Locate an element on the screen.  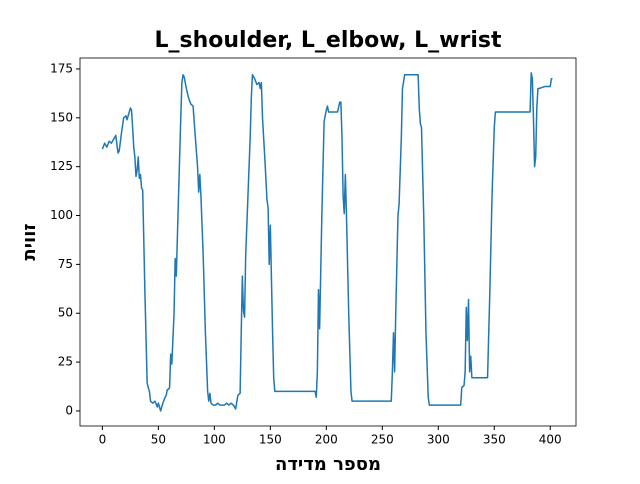
y-tick-label: 25 is located at coordinates (65, 362).